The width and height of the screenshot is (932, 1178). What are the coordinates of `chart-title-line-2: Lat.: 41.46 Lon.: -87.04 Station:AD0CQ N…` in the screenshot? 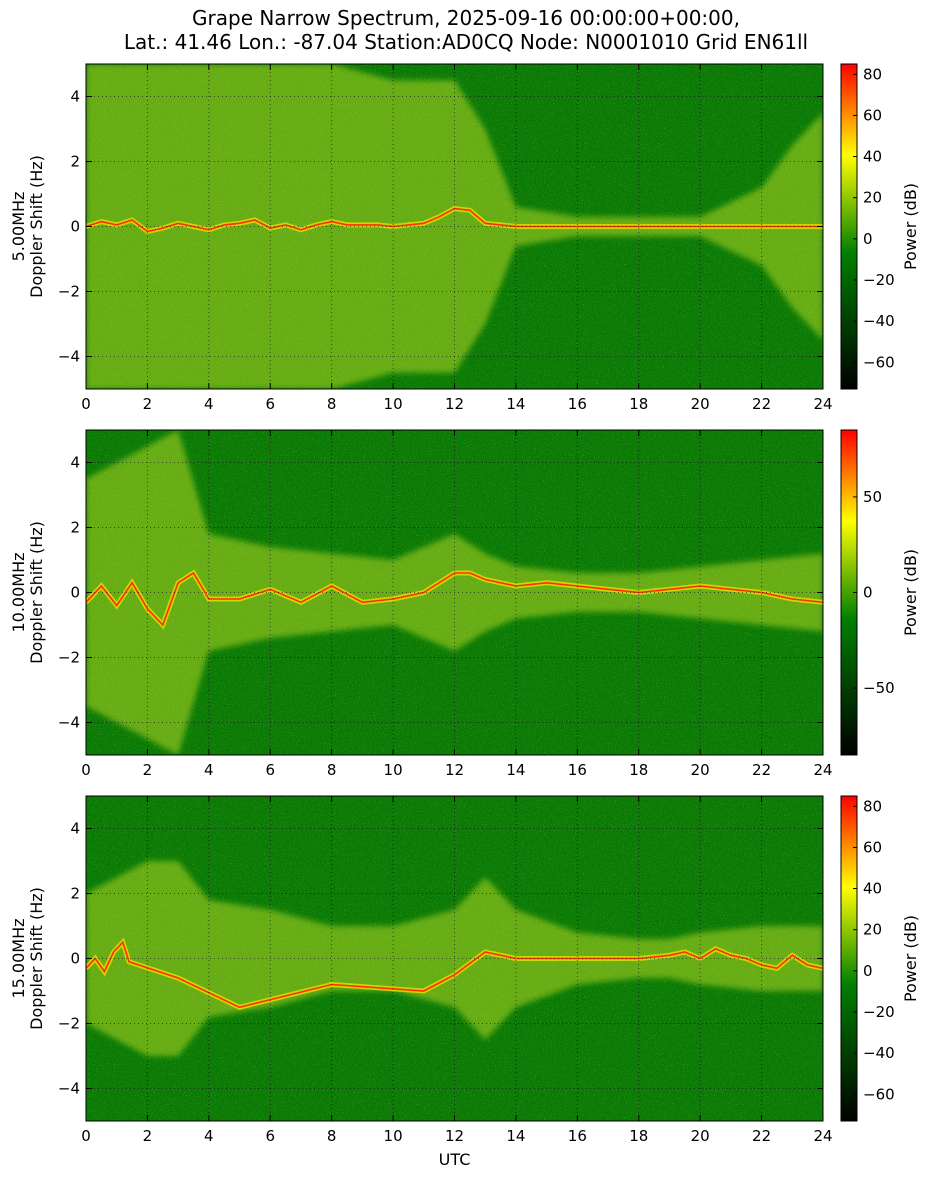 It's located at (466, 42).